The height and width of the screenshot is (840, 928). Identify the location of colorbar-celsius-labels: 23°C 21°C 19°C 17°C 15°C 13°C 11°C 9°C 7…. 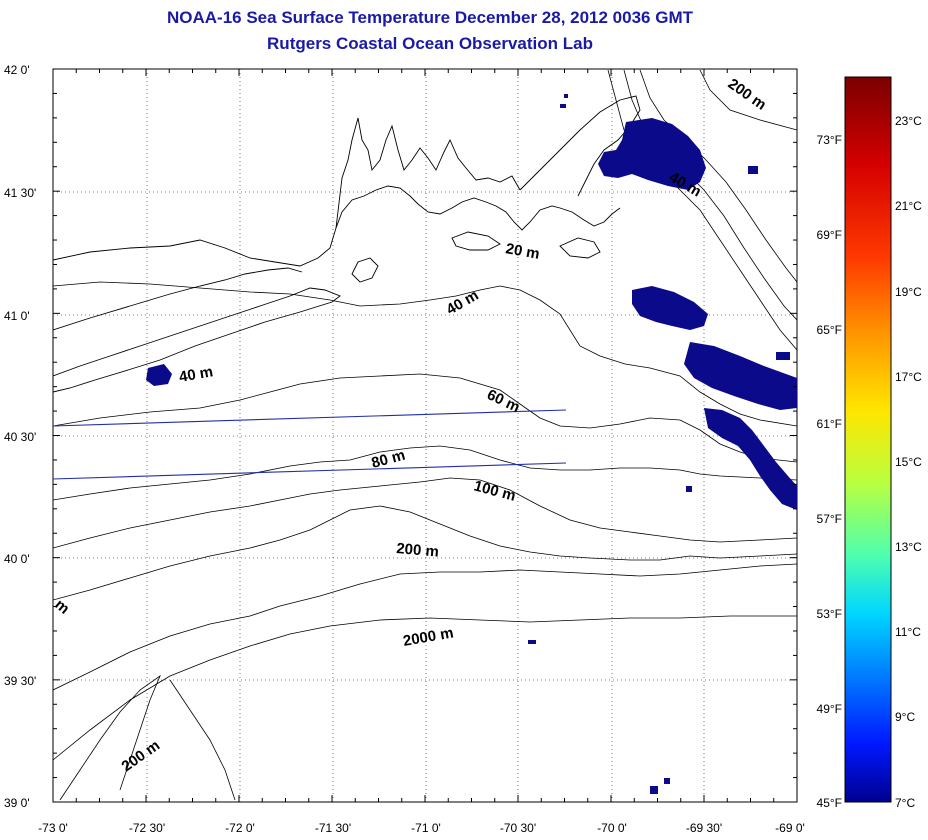
(908, 462).